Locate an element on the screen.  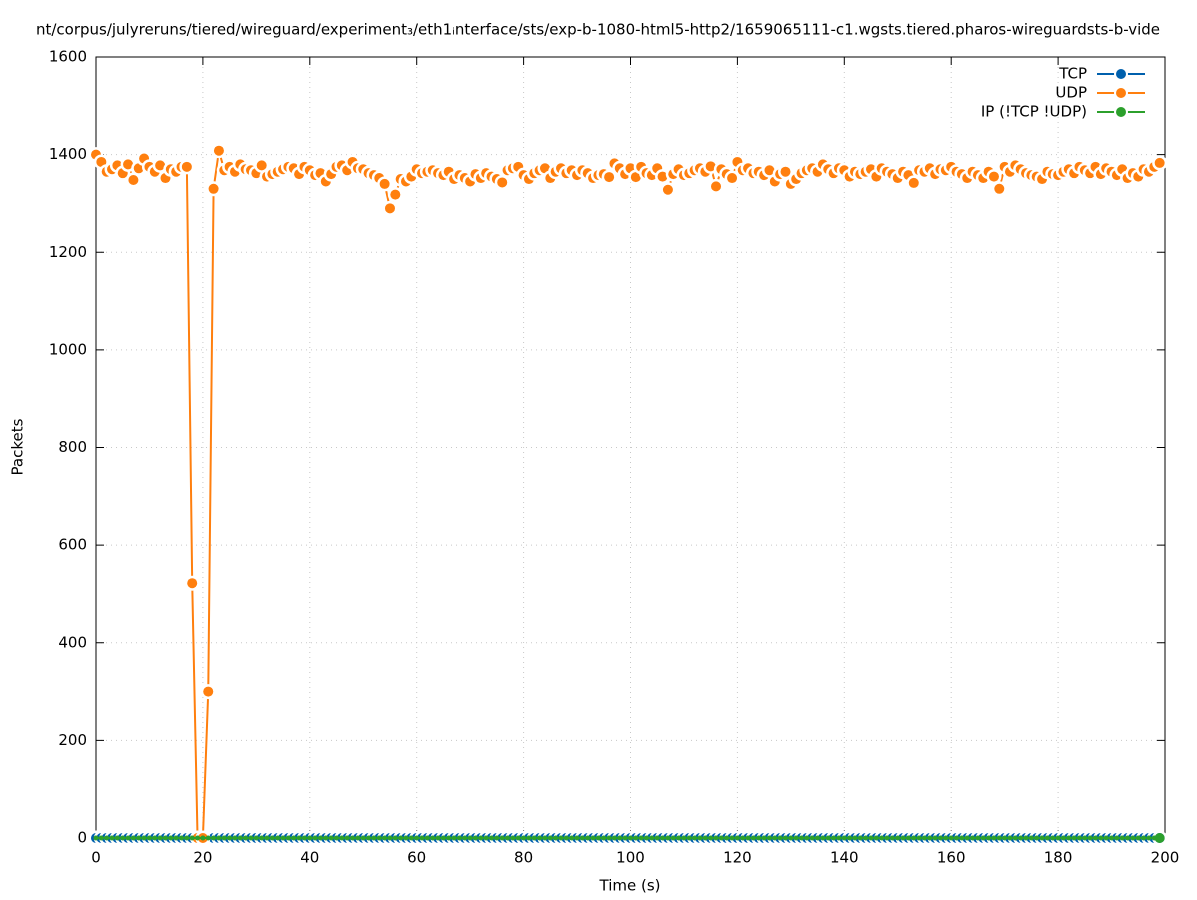
y-tick-label: 400 is located at coordinates (72, 642).